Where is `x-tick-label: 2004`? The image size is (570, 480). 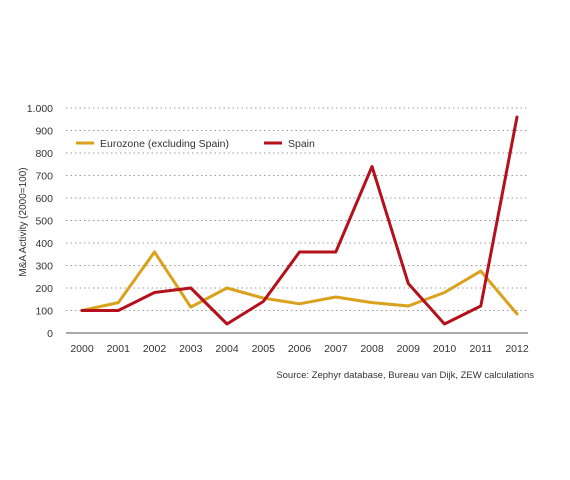 x-tick-label: 2004 is located at coordinates (227, 349).